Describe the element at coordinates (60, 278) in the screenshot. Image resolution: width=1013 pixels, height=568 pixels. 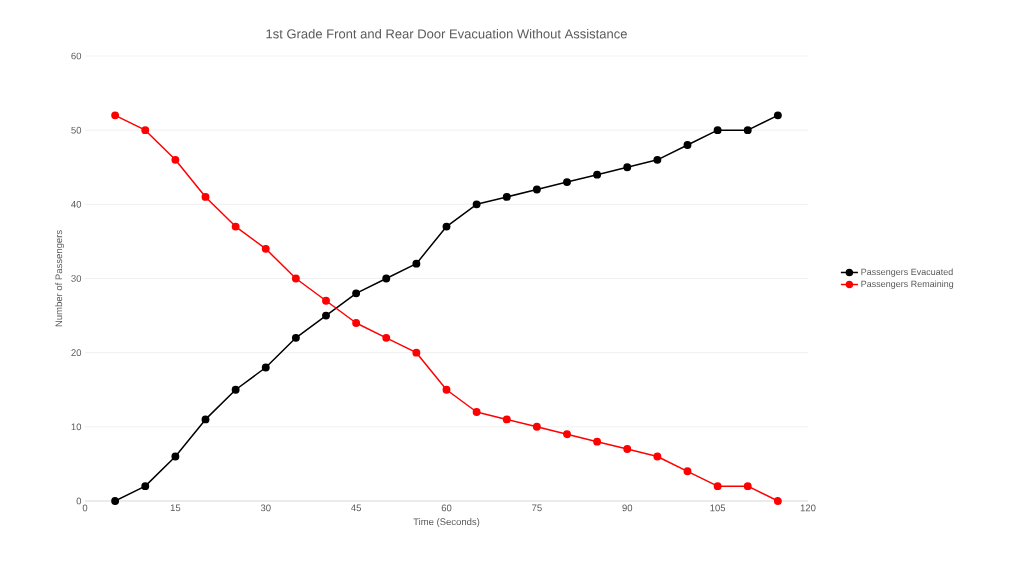
I see `y-axis-title: Number of Passengers` at that location.